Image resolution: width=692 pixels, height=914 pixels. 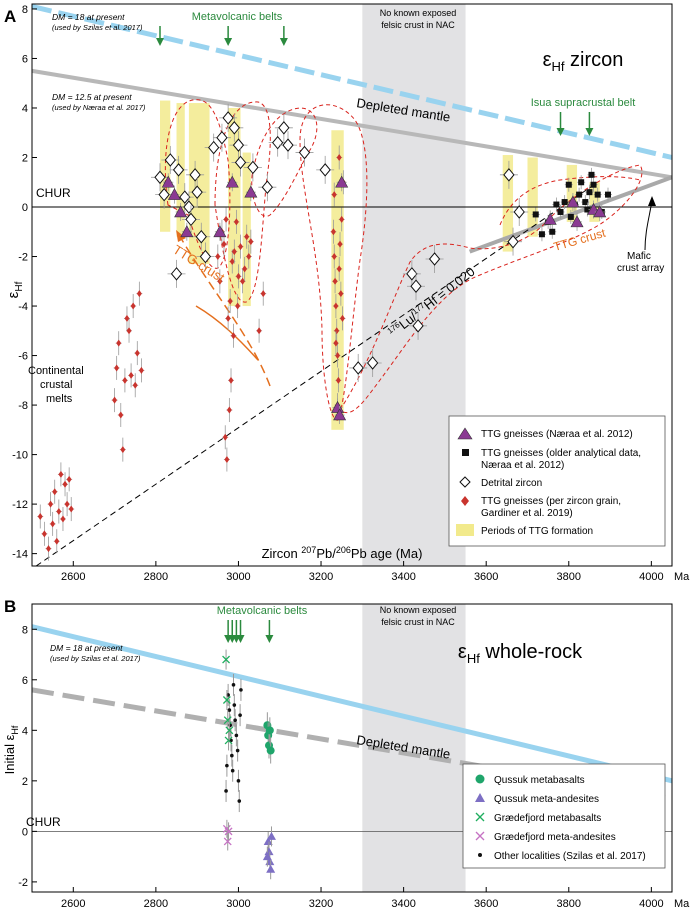 I want to click on ttg-crust-arrow-line, so click(x=226, y=313).